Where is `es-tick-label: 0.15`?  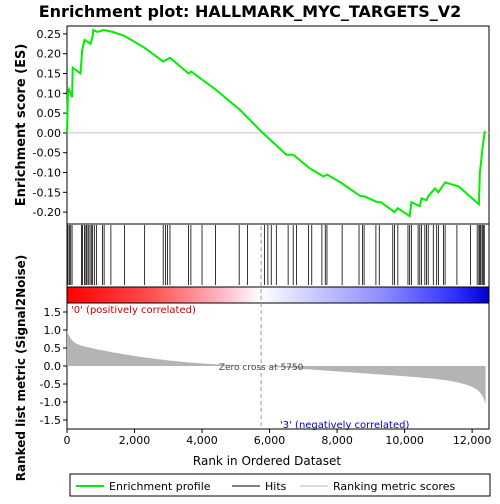 es-tick-label: 0.15 is located at coordinates (49, 74).